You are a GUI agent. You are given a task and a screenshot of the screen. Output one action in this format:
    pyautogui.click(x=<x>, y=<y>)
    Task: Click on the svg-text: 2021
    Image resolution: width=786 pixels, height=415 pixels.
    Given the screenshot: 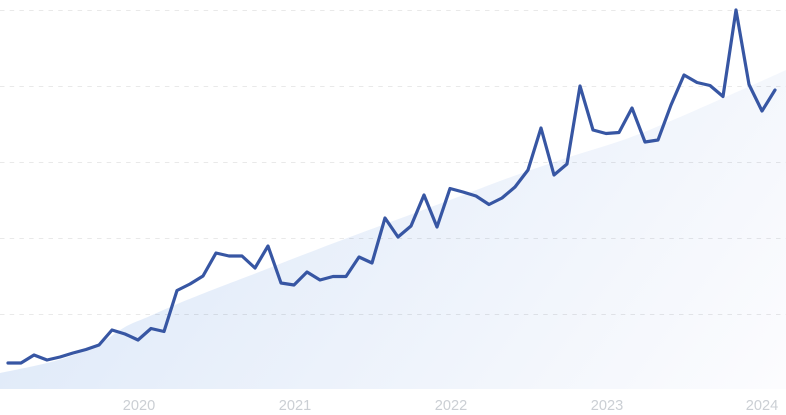 What is the action you would take?
    pyautogui.click(x=295, y=406)
    